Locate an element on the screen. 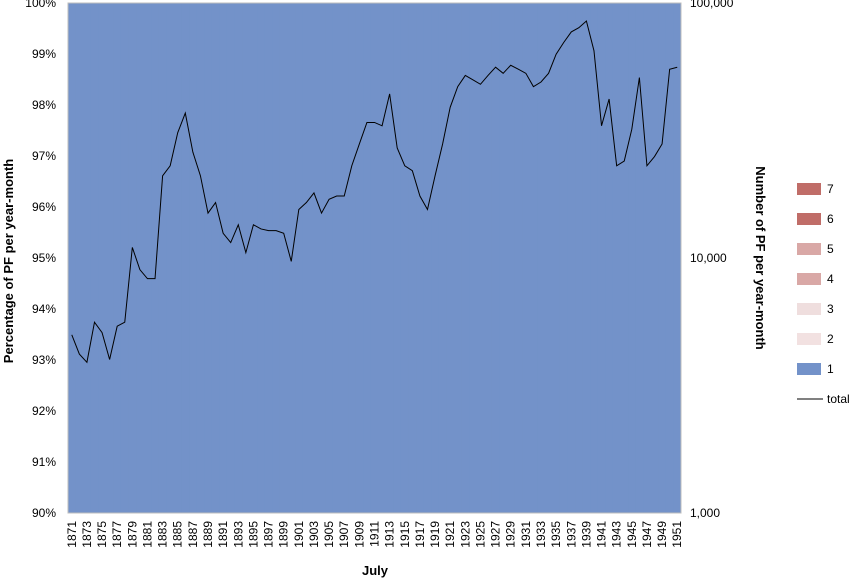 Image resolution: width=855 pixels, height=579 pixels. x-tick-label: 1941 is located at coordinates (602, 534).